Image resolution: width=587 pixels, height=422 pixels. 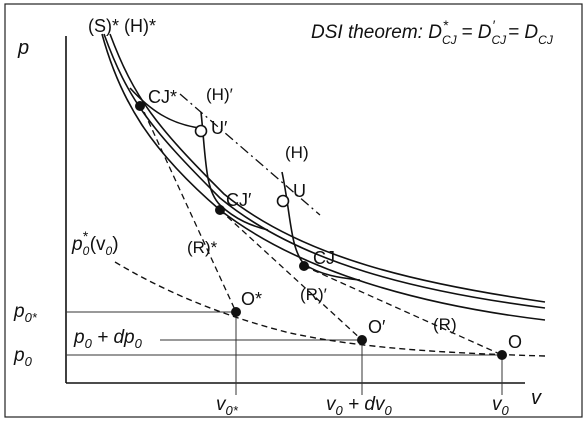 What do you see at coordinates (299, 191) in the screenshot?
I see `u-label: U` at bounding box center [299, 191].